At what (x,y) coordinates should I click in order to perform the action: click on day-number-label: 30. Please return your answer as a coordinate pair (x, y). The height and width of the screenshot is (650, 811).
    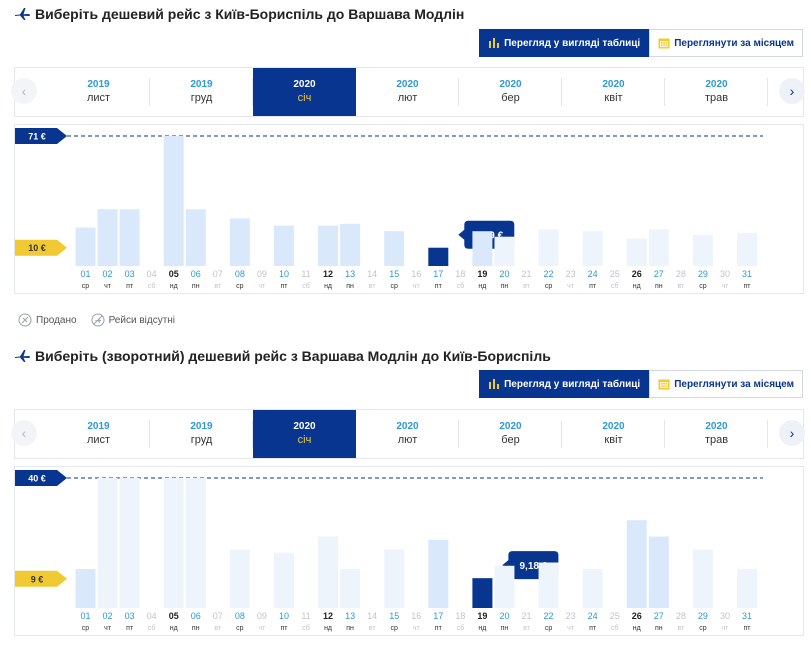
    Looking at the image, I should click on (725, 616).